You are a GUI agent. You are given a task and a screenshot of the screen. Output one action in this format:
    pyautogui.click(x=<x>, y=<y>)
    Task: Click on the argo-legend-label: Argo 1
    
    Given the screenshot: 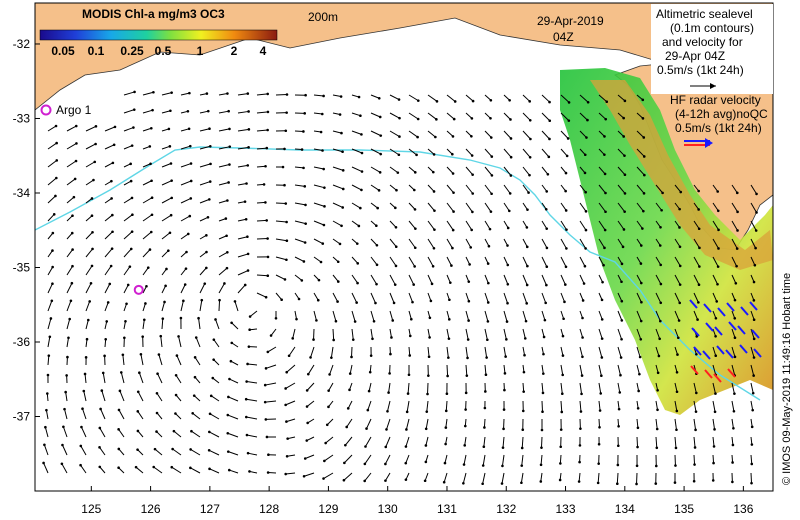 What is the action you would take?
    pyautogui.click(x=74, y=110)
    